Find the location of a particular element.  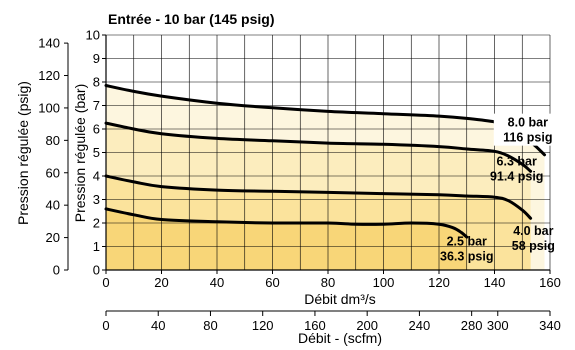

y-tick-label: 5 is located at coordinates (96, 152).